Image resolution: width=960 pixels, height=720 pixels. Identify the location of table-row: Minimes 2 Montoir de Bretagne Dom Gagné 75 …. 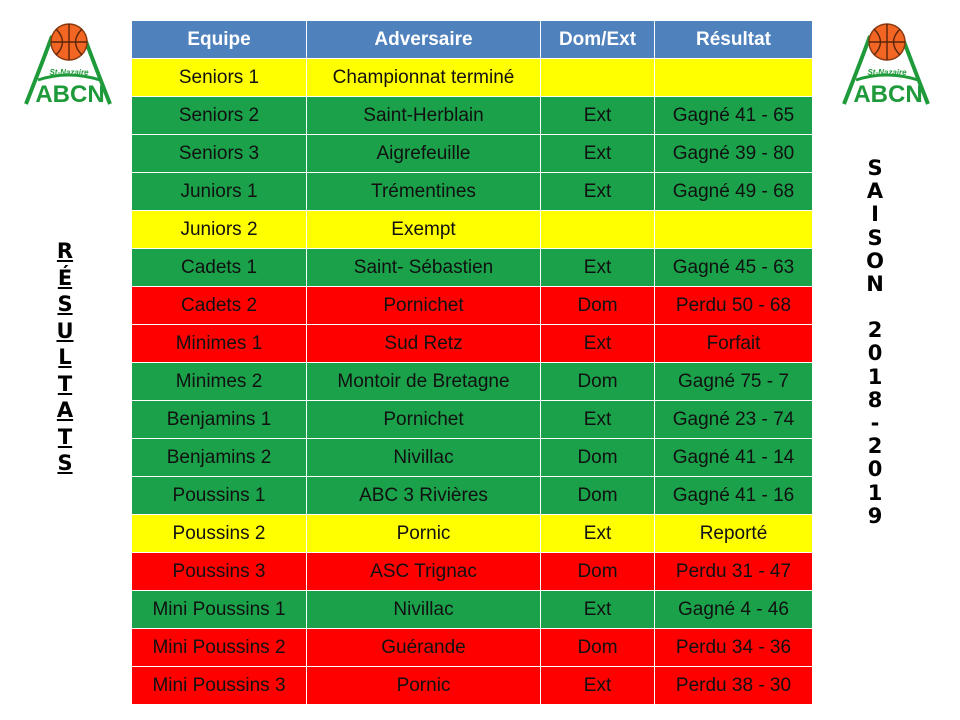
(472, 381).